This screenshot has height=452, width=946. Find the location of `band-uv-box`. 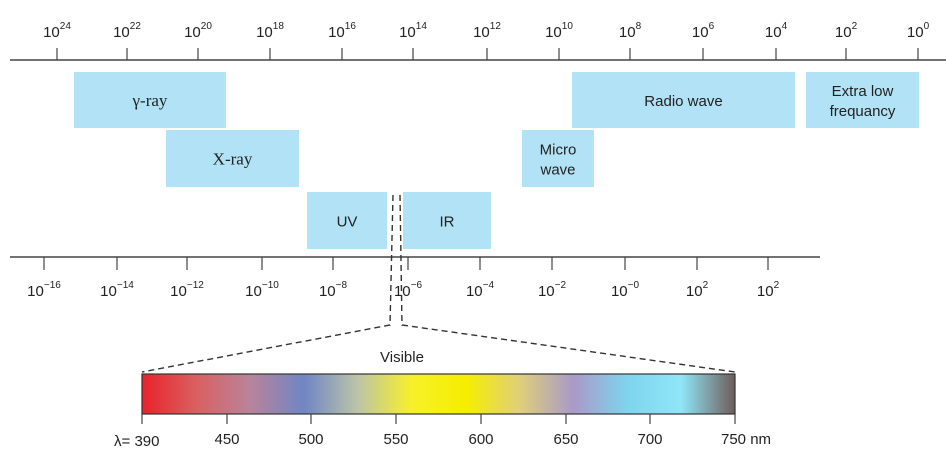

band-uv-box is located at coordinates (347, 220).